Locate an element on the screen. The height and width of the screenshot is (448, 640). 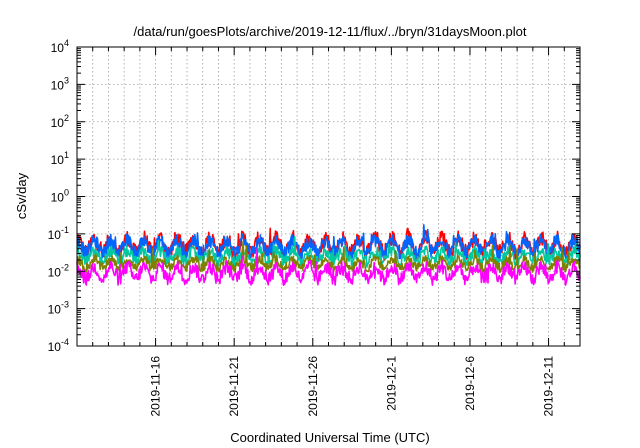
series-lines is located at coordinates (328, 255).